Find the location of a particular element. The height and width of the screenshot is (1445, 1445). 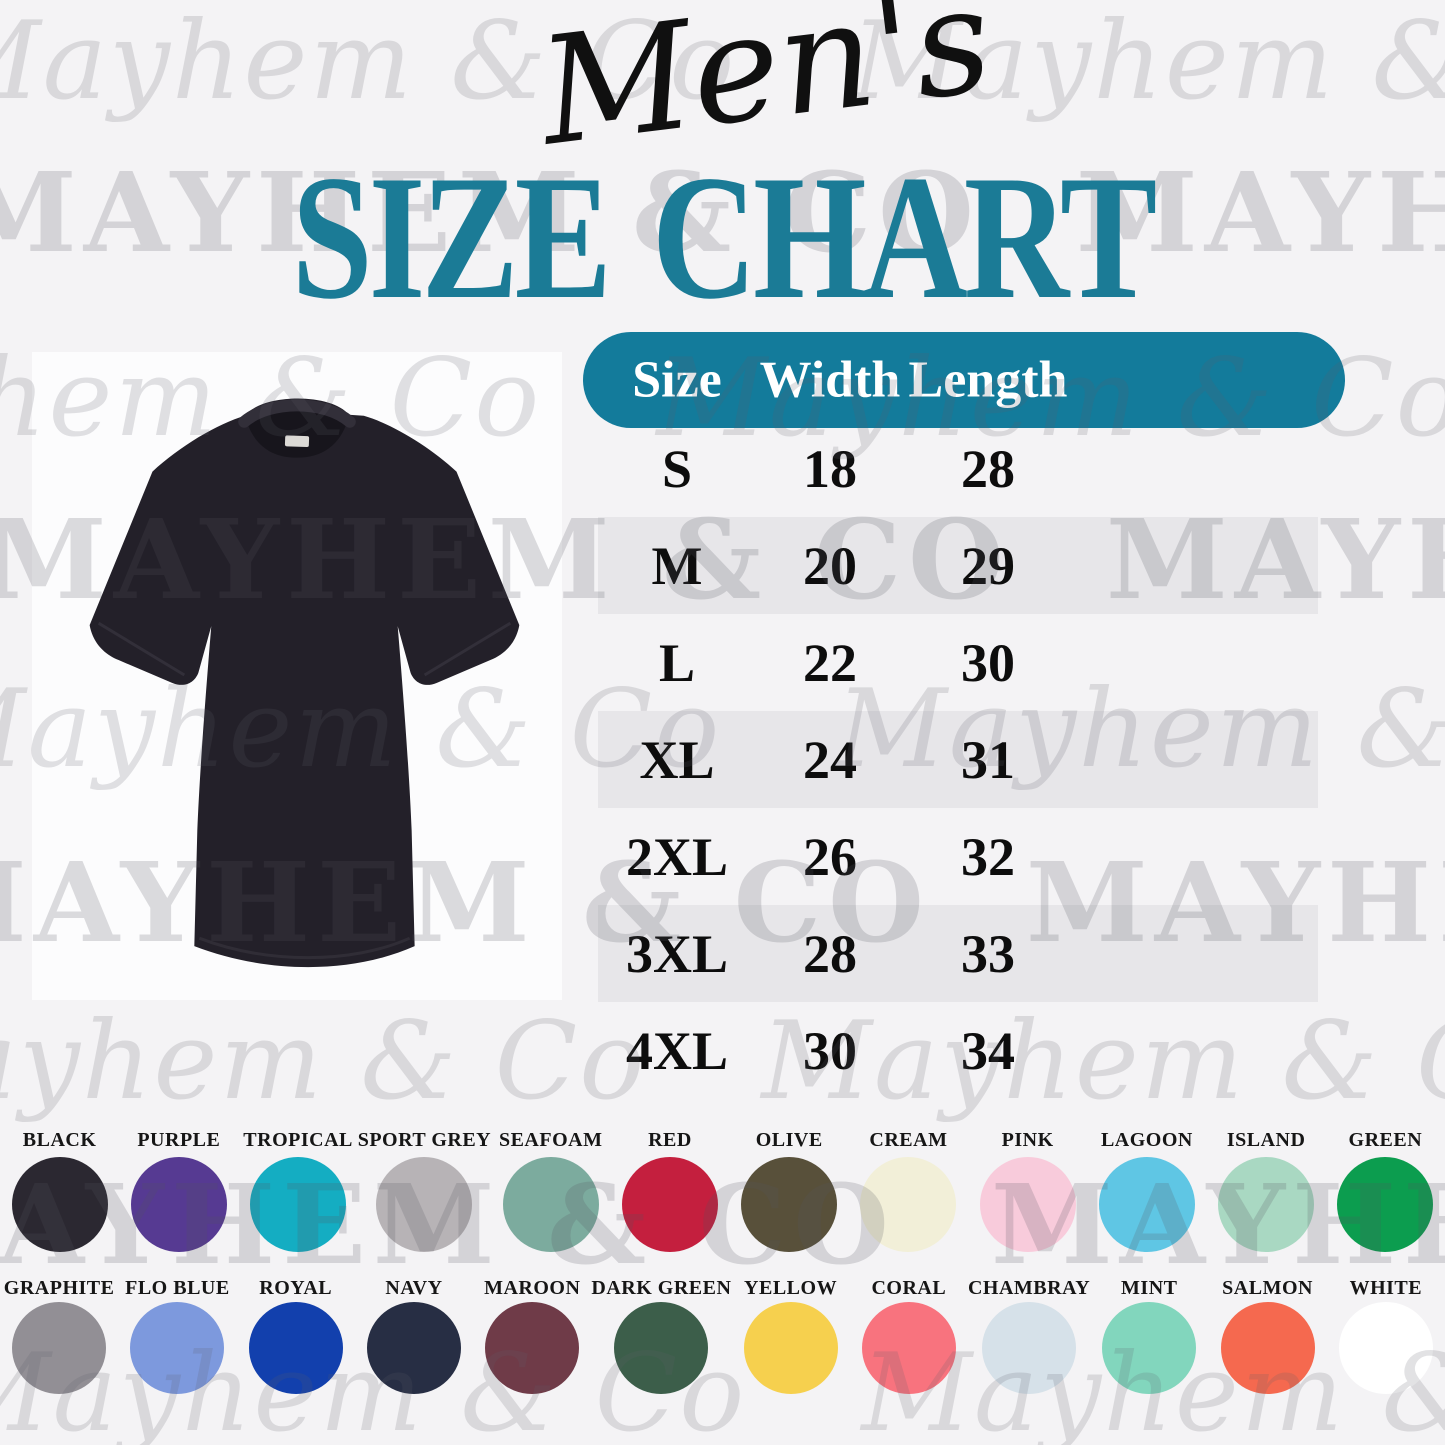

swatch: OLIVE is located at coordinates (789, 1190).